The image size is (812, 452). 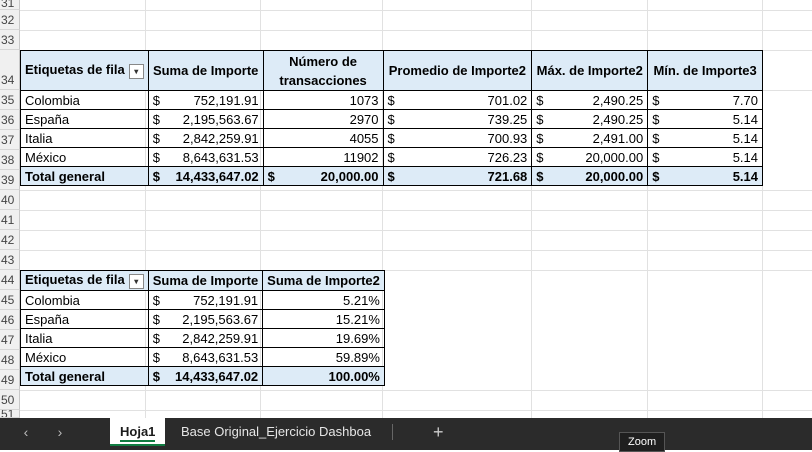 What do you see at coordinates (10, 320) in the screenshot?
I see `row-header: 46` at bounding box center [10, 320].